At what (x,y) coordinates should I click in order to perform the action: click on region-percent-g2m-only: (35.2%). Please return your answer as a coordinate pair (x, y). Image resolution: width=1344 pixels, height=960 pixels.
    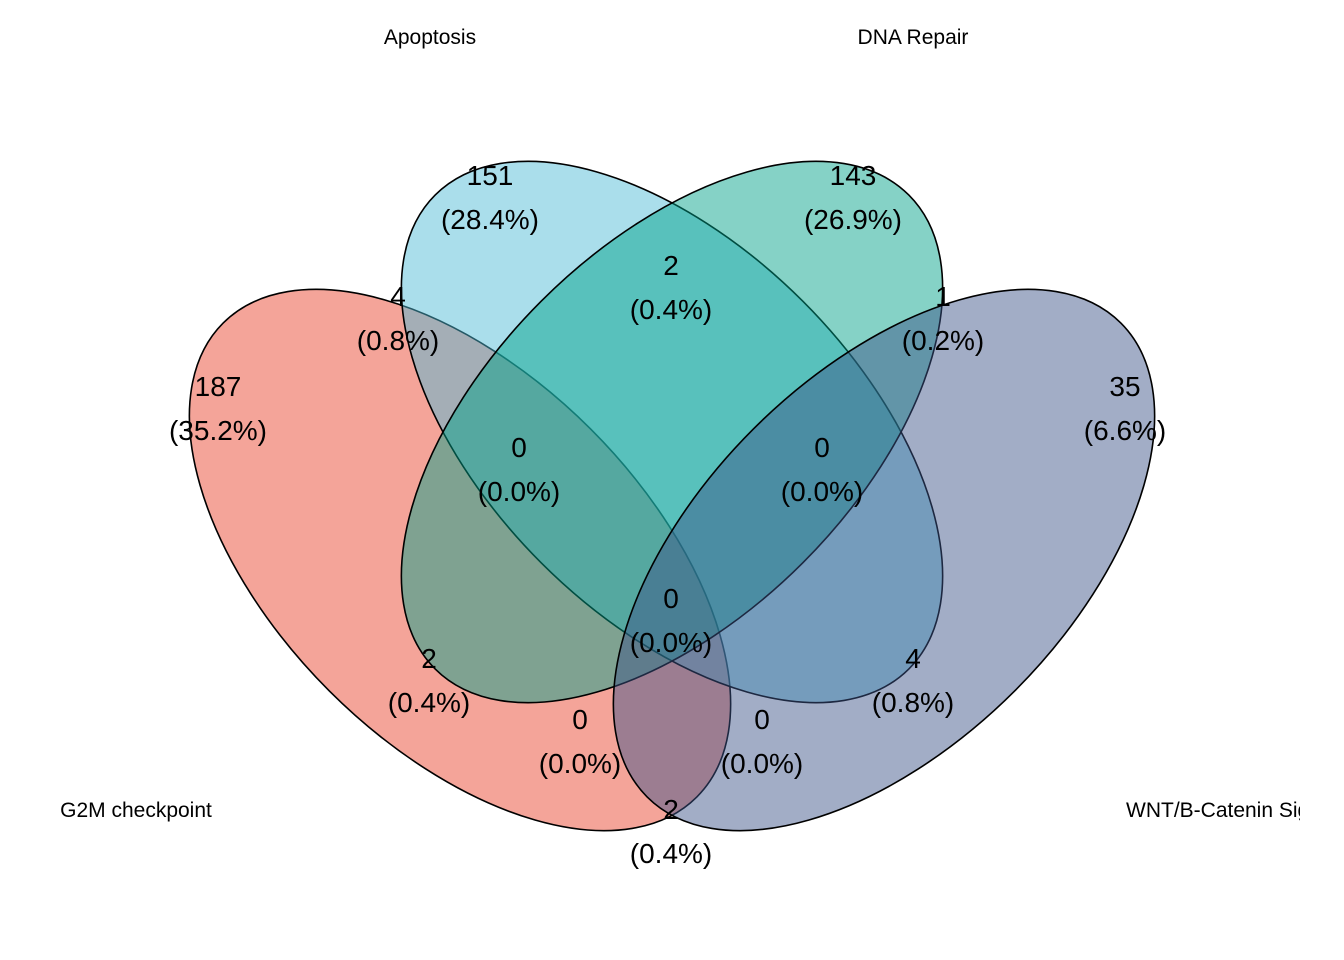
    Looking at the image, I should click on (218, 430).